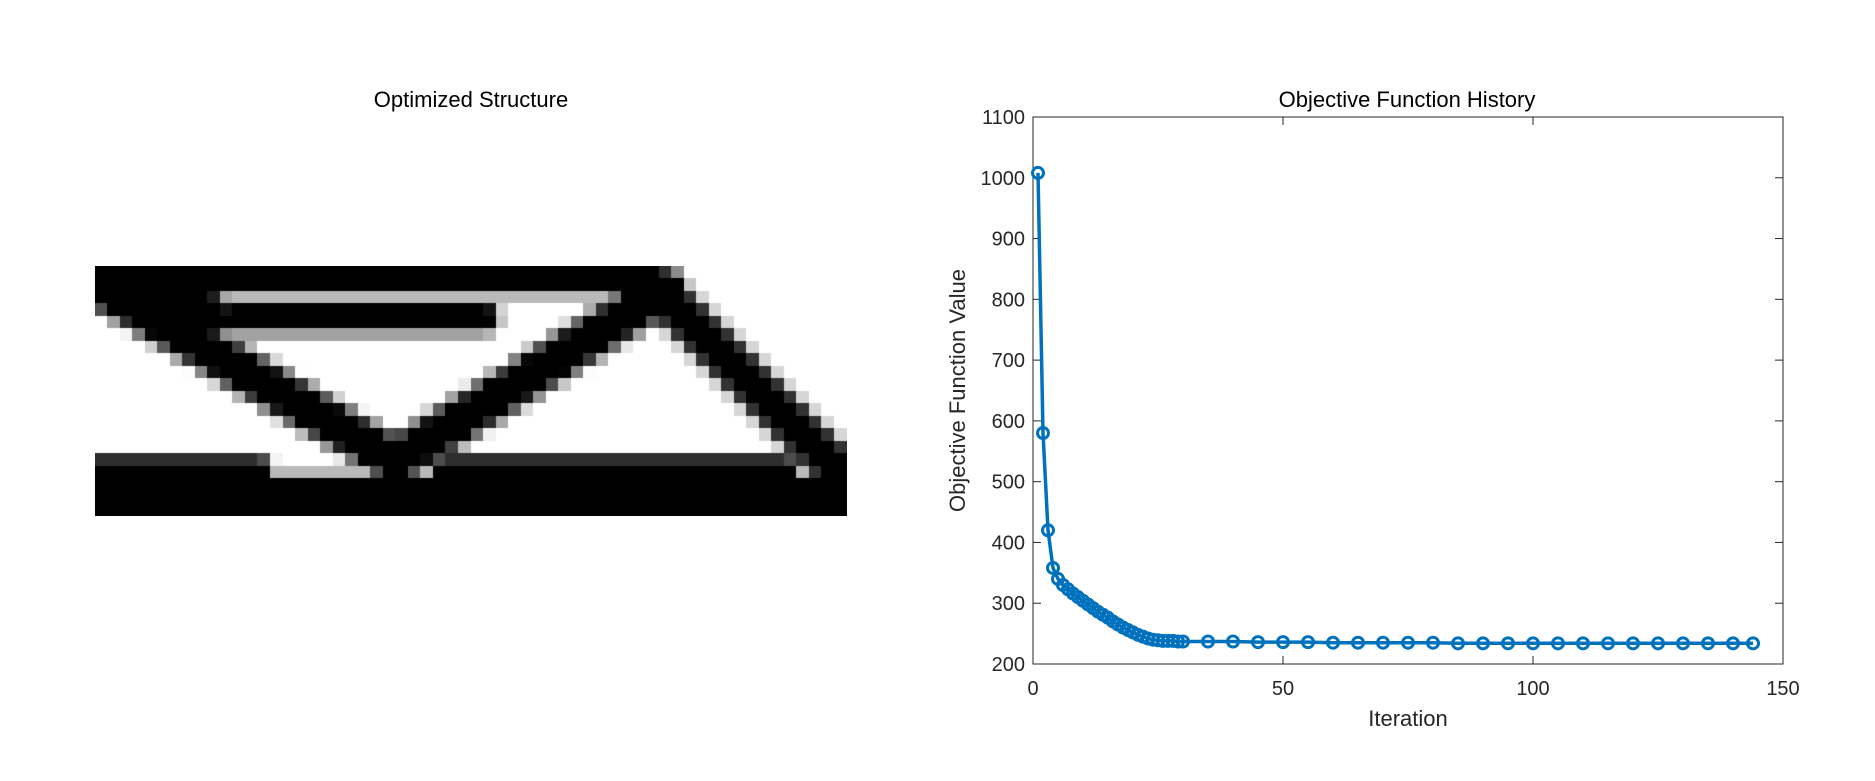 The width and height of the screenshot is (1875, 781). What do you see at coordinates (1008, 604) in the screenshot?
I see `y-tick-label: 300` at bounding box center [1008, 604].